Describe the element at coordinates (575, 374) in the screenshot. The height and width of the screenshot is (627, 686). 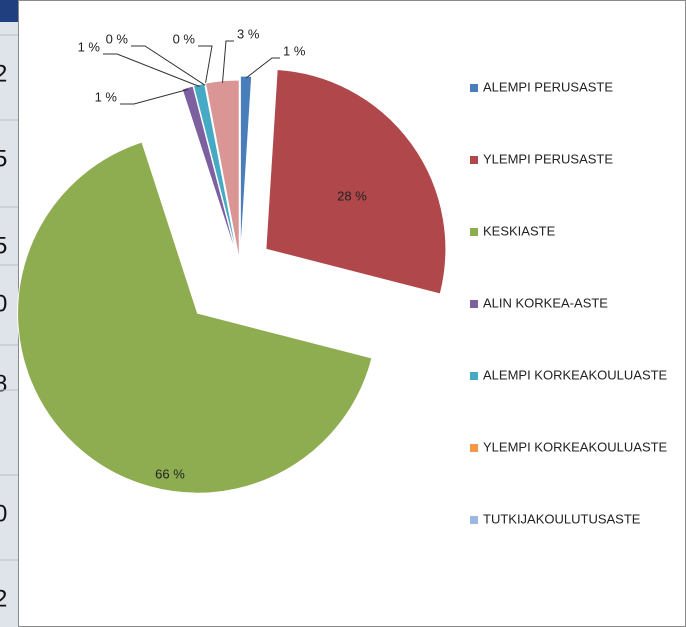
I see `legend-label: ALEMPI KORKEAKOULUASTE` at that location.